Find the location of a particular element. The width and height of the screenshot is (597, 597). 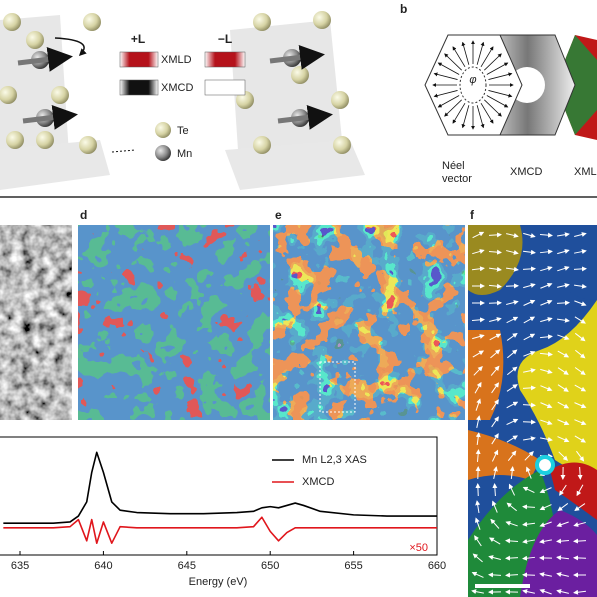

atoms is located at coordinates (175, 82).